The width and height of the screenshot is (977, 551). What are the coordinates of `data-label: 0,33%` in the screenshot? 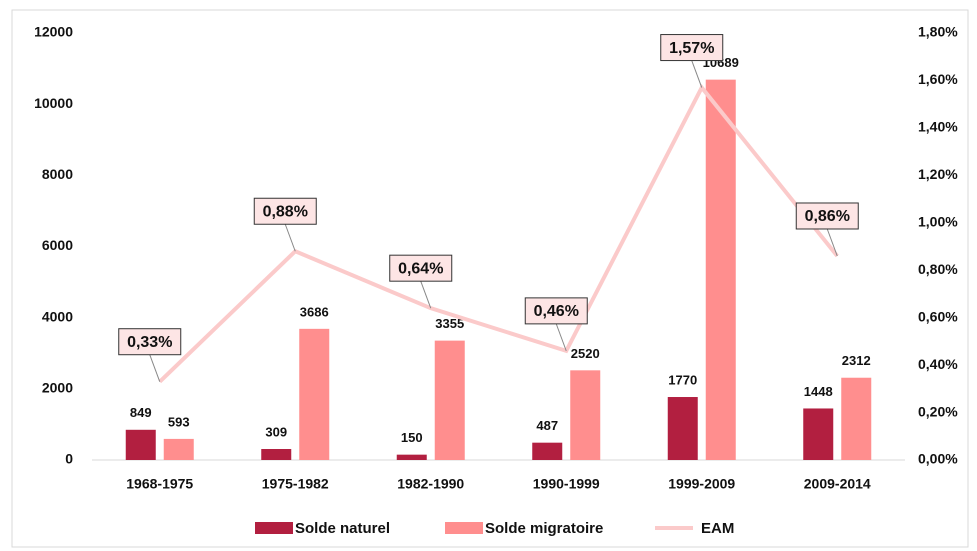 It's located at (149, 342).